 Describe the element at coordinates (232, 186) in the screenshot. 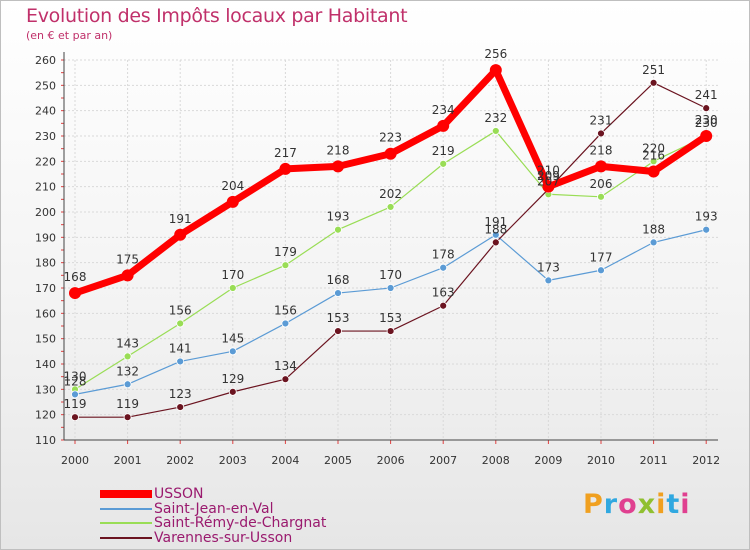

I see `data-label: 204` at that location.